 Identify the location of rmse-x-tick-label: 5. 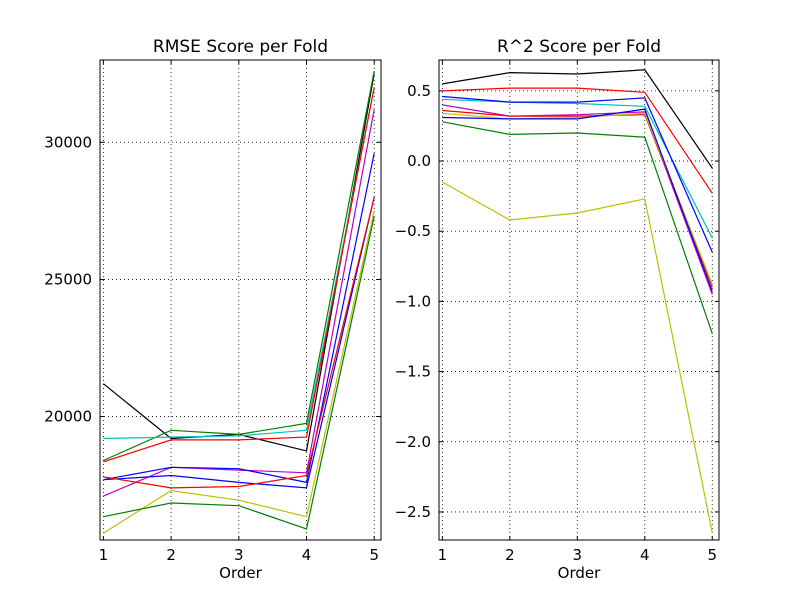
(374, 555).